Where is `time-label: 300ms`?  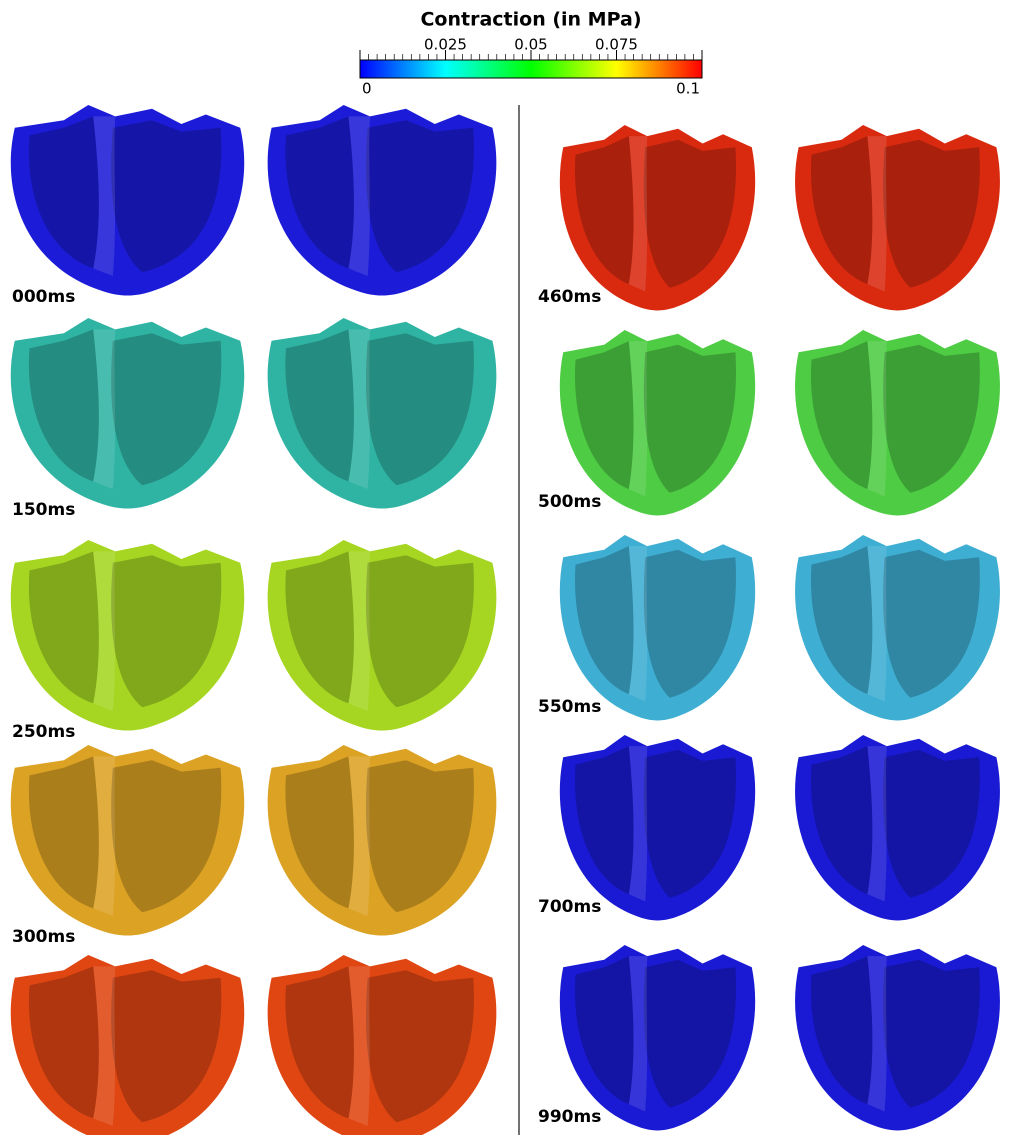
time-label: 300ms is located at coordinates (43, 937).